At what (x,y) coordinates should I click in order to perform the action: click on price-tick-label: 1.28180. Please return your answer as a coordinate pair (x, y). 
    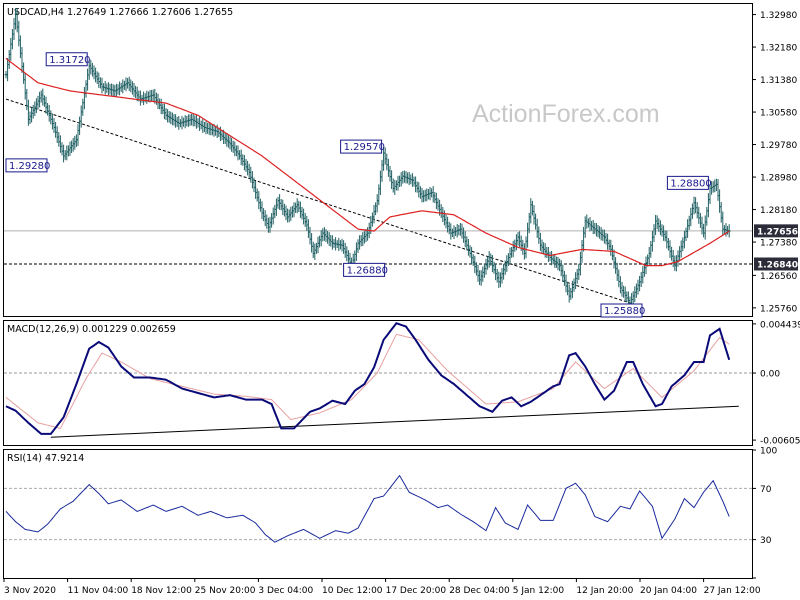
    Looking at the image, I should click on (778, 211).